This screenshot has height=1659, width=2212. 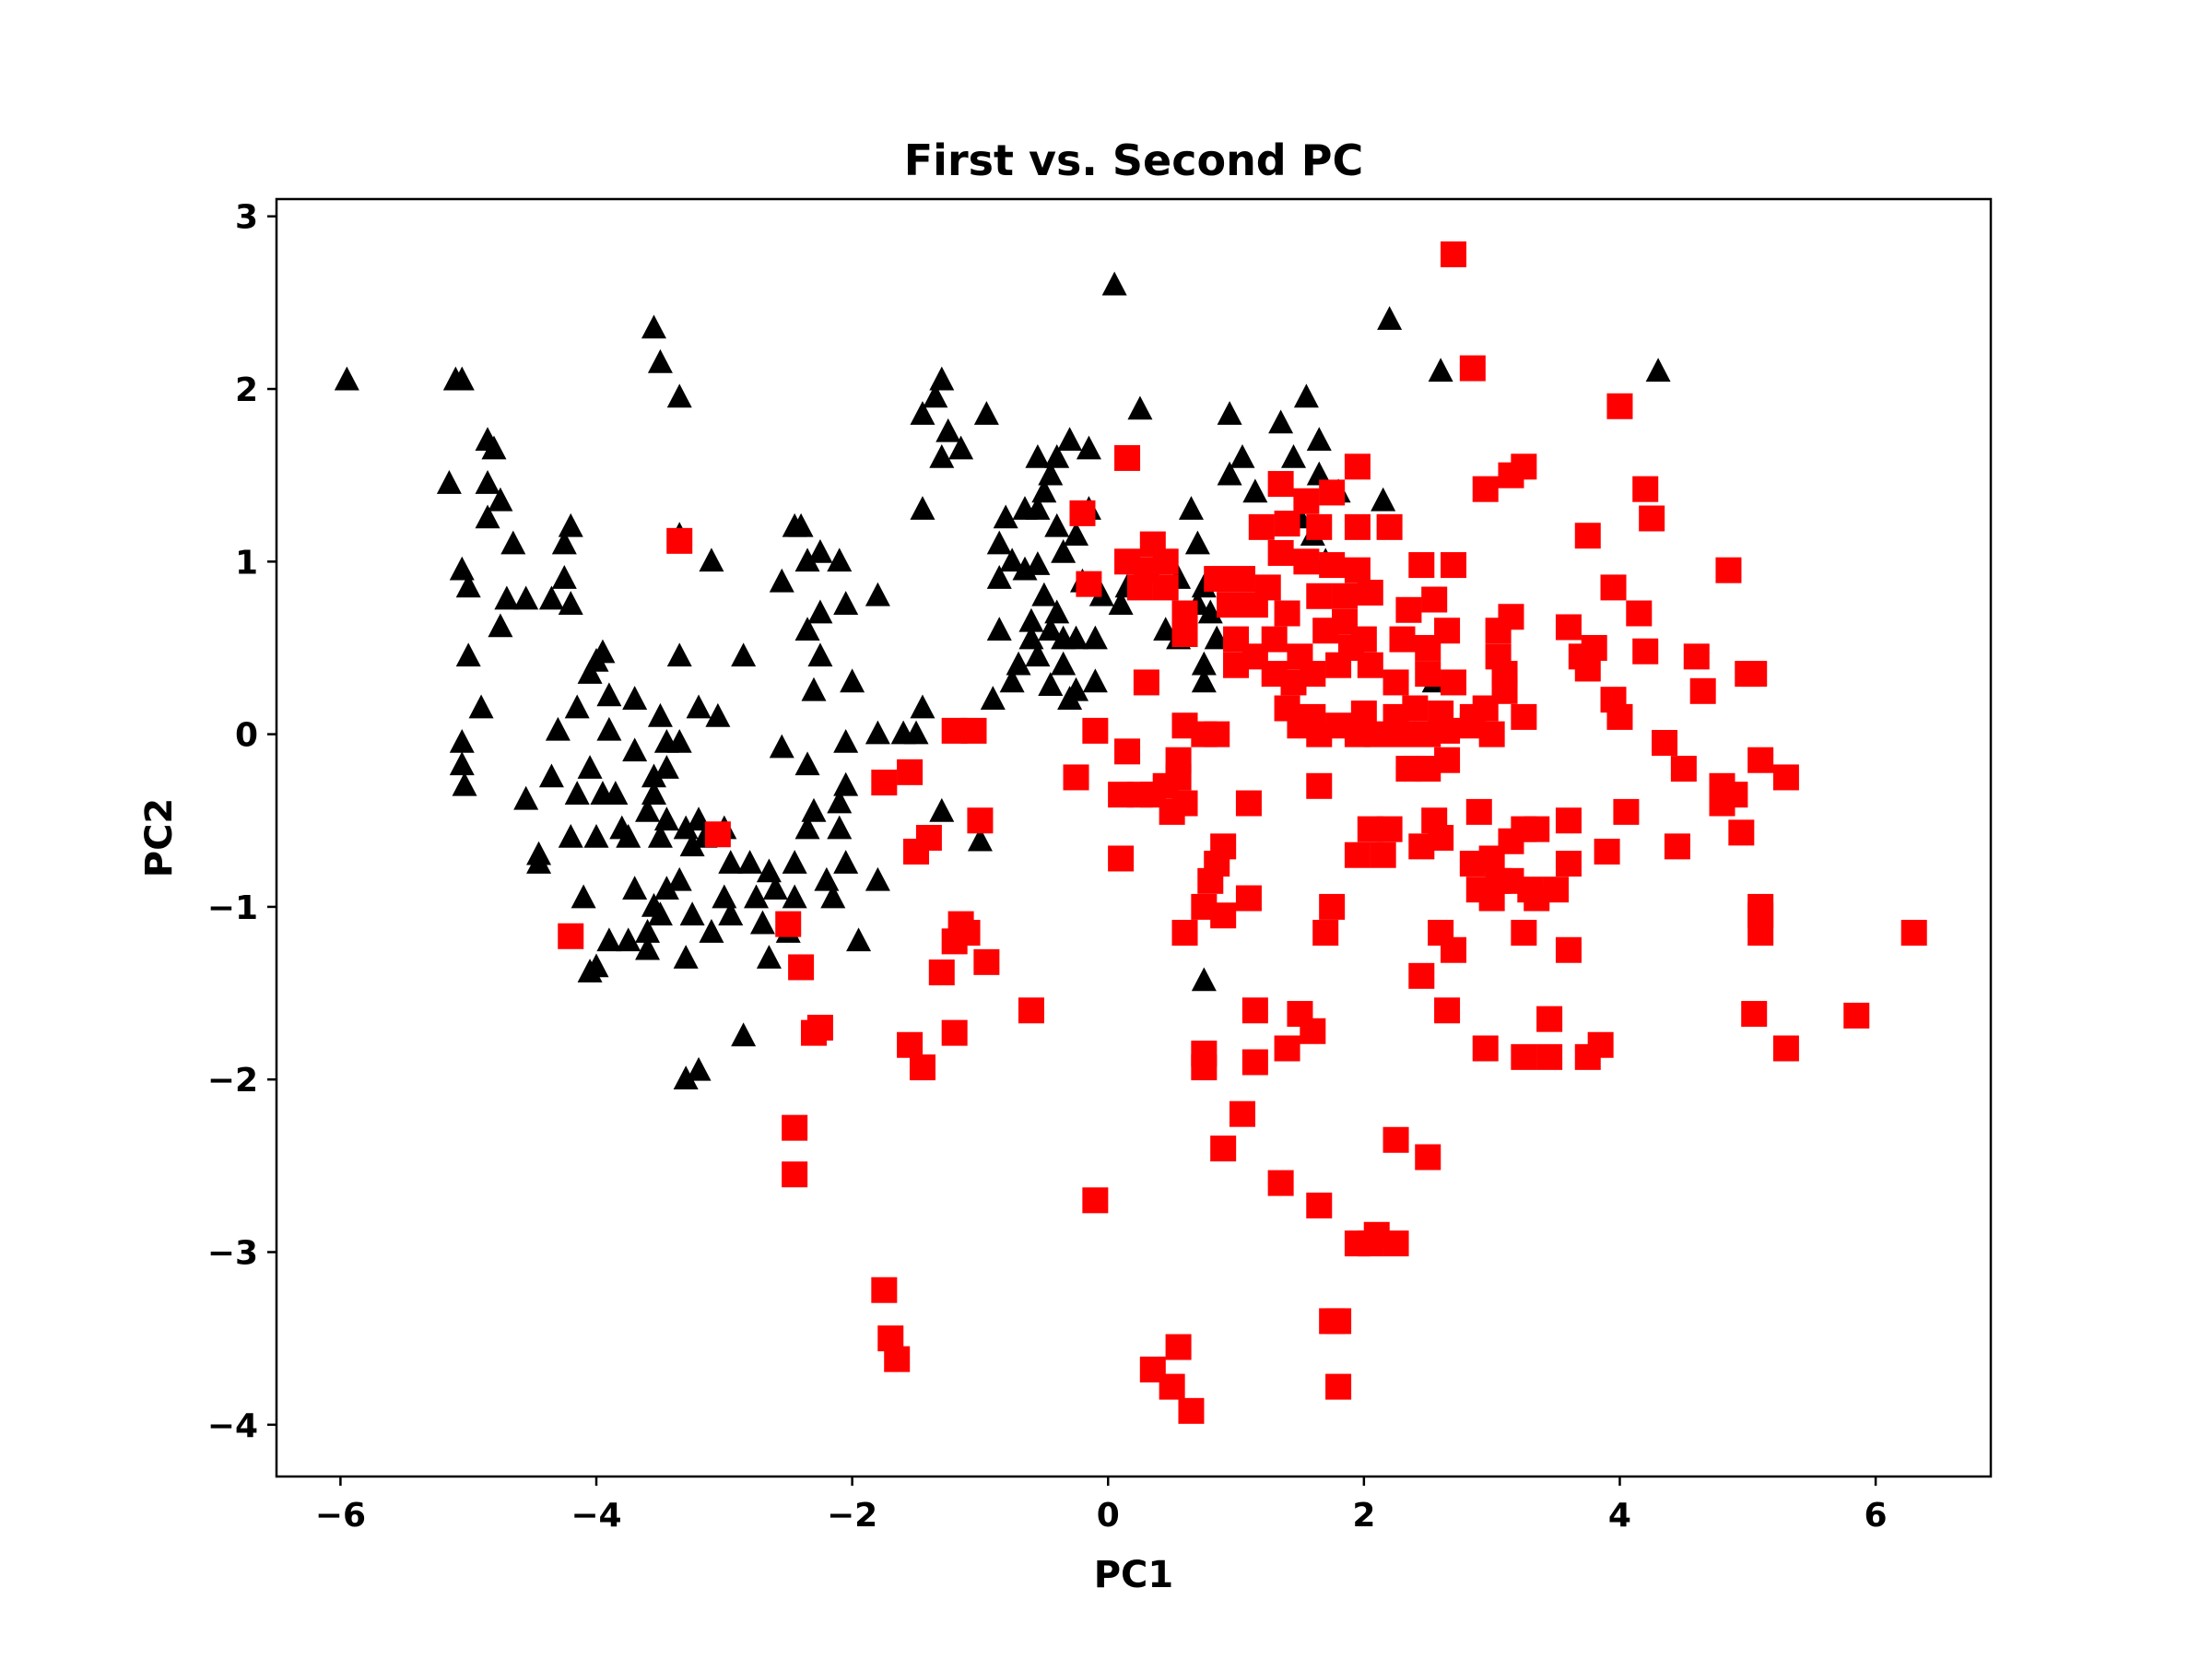 I want to click on y-tick-label: 0, so click(x=246, y=736).